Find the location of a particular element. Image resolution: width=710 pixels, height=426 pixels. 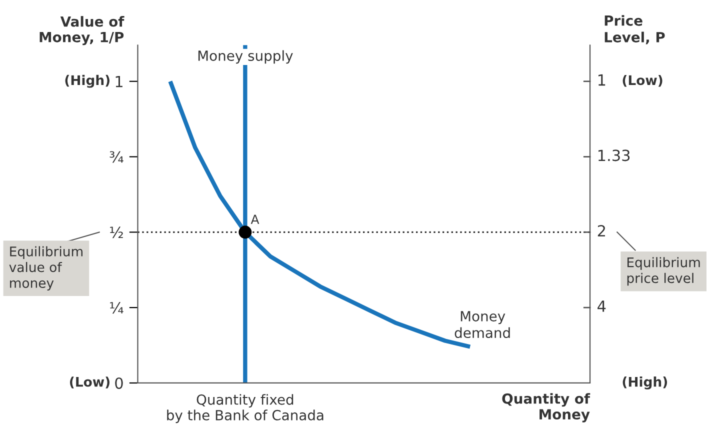

text: Price Level, P is located at coordinates (634, 29).